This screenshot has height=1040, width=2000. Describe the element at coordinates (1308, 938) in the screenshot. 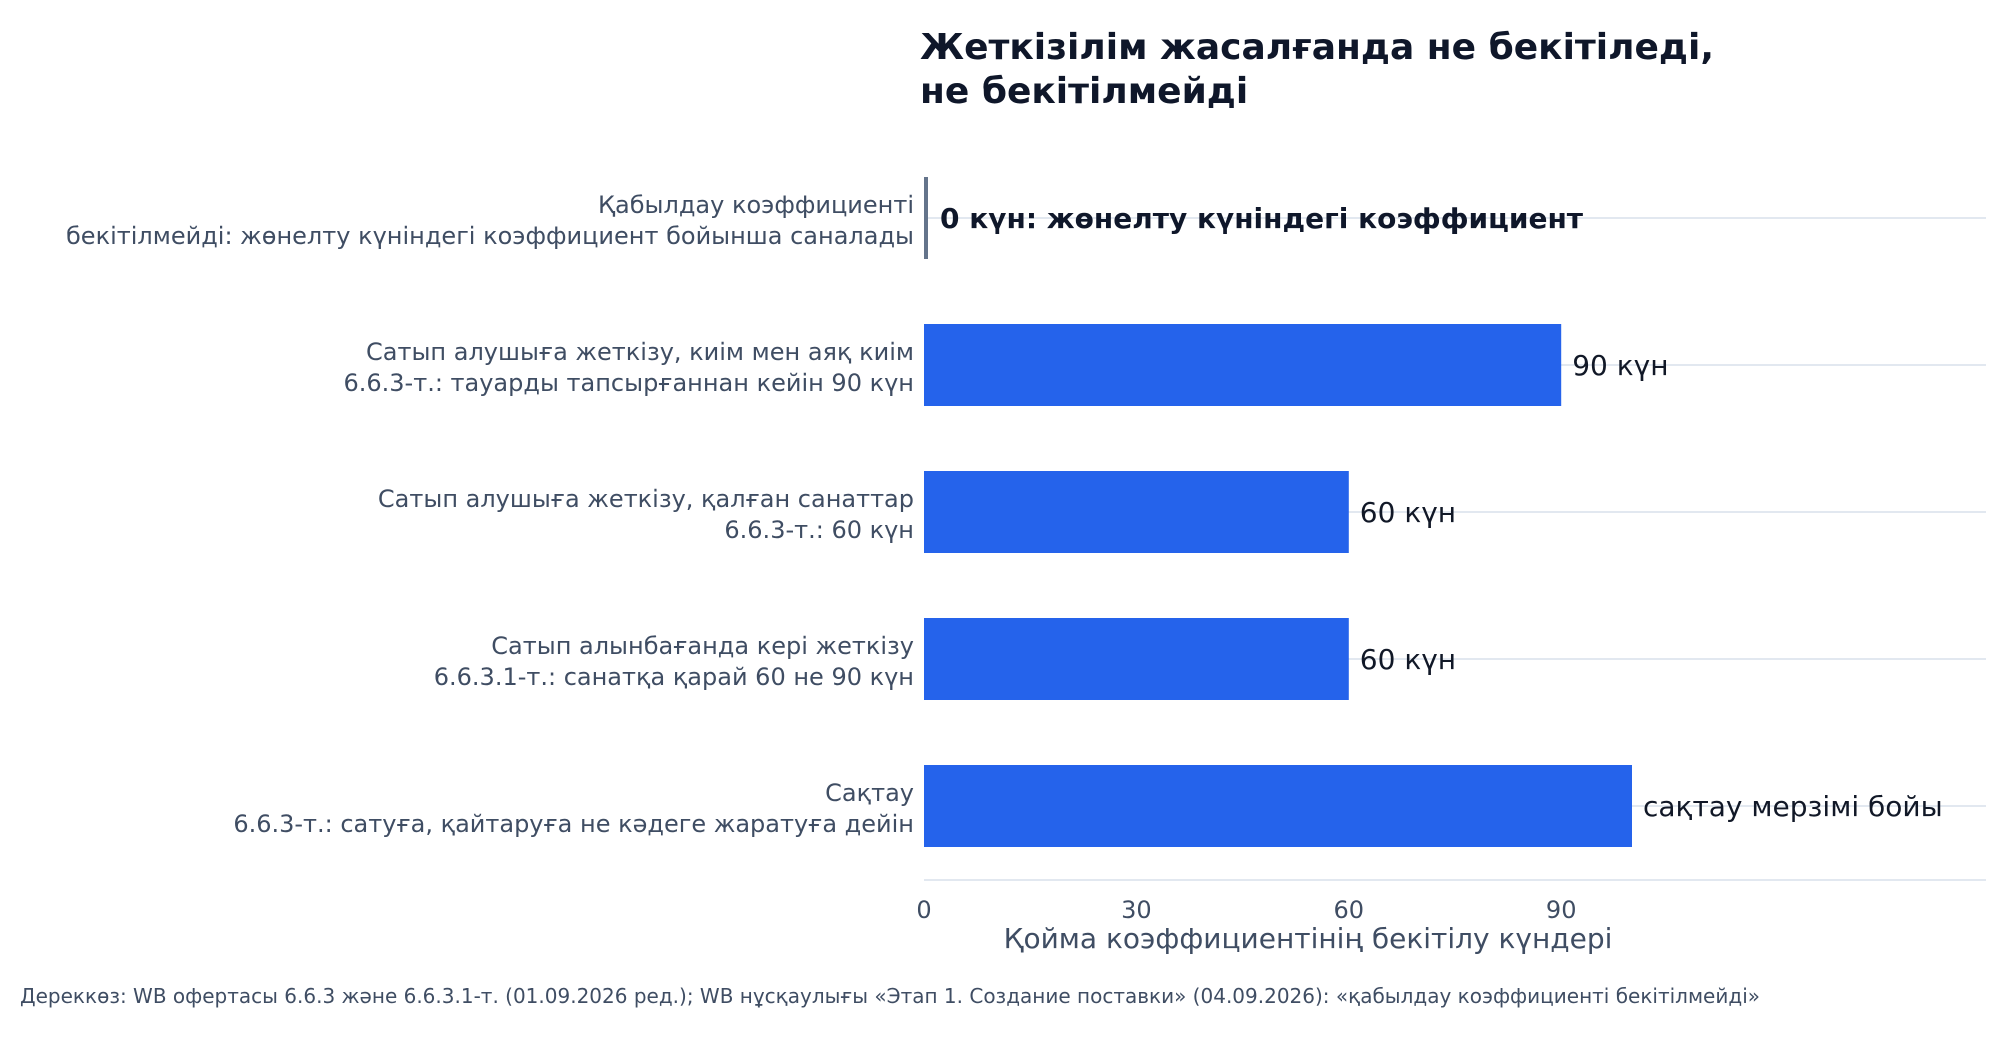

I see `x-axis-title: Қойма коэффициентінің бекітілу күндері` at that location.